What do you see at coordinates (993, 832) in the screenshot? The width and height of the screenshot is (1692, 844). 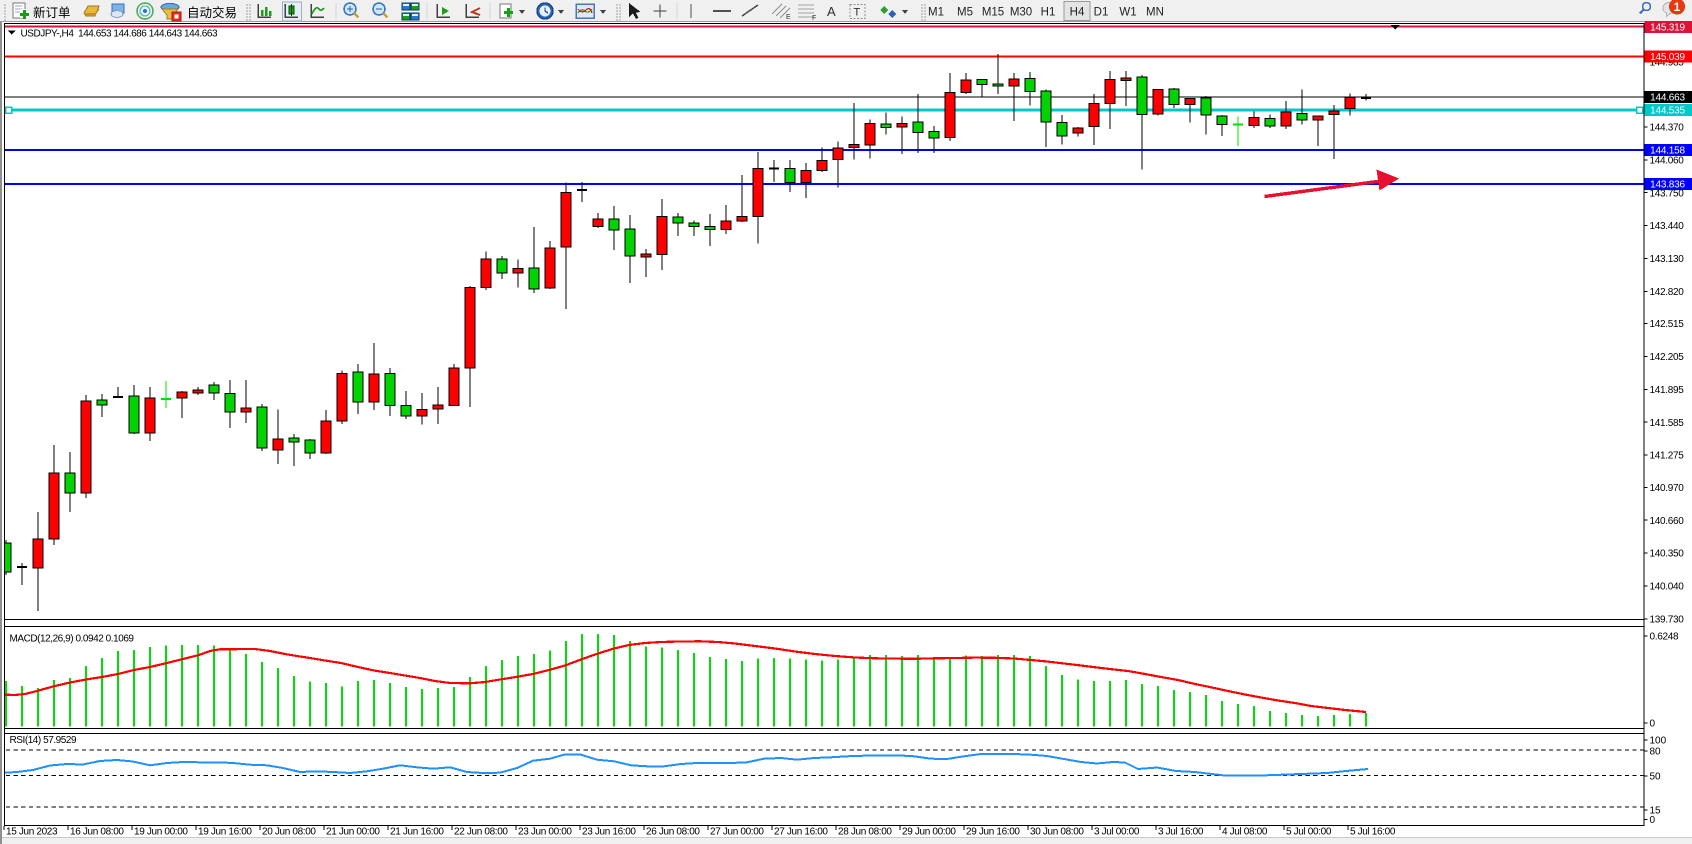 I see `svg-text: 29 Jun 16:00` at bounding box center [993, 832].